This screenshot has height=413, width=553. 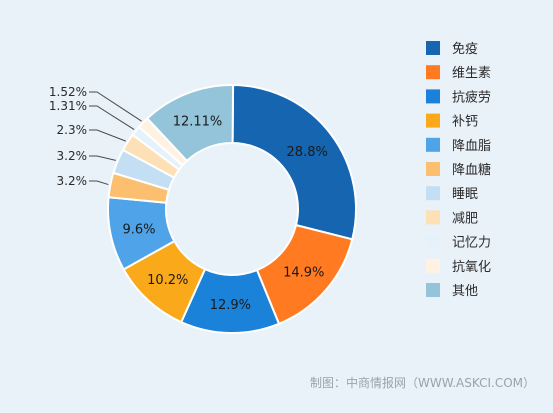 I want to click on legend-swatch-抗氧化, so click(x=433, y=265).